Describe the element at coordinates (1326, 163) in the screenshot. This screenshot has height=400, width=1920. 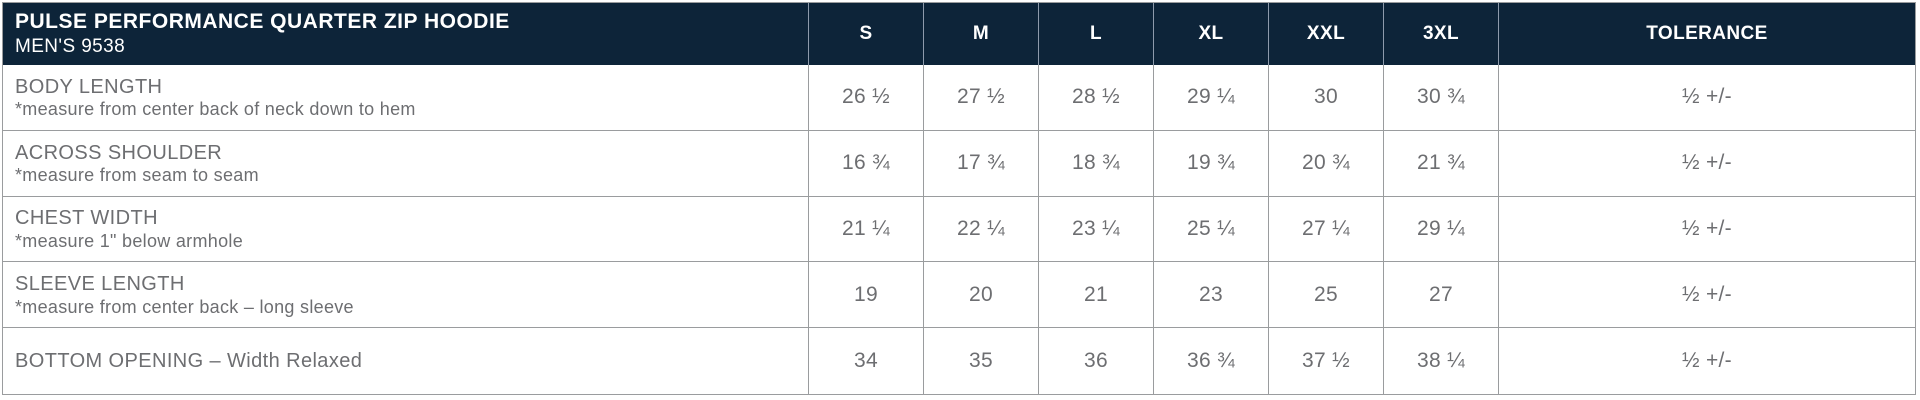
I see `value-cell: 20 ¾` at that location.